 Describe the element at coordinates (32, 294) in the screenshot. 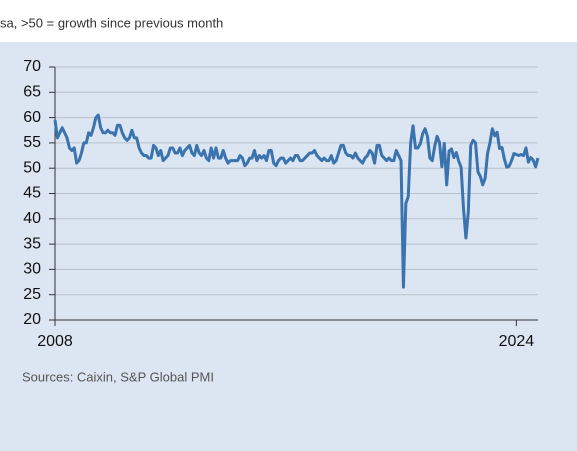

I see `y-tick-label: 25` at that location.